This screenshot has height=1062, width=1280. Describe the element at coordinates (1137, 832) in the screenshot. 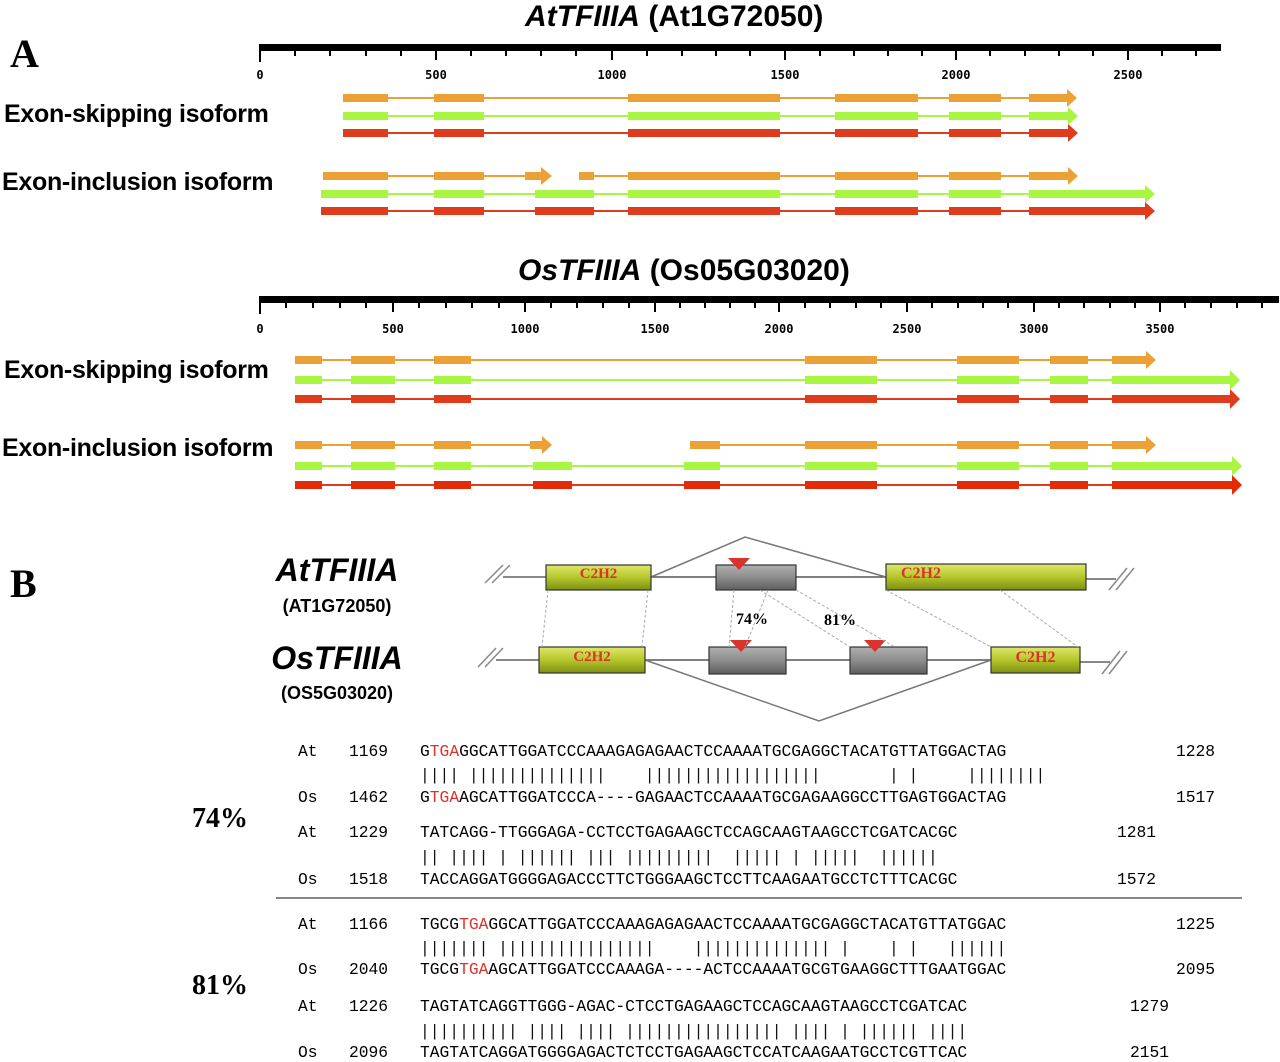

I see `aln-b1r2-end1: 1281` at that location.